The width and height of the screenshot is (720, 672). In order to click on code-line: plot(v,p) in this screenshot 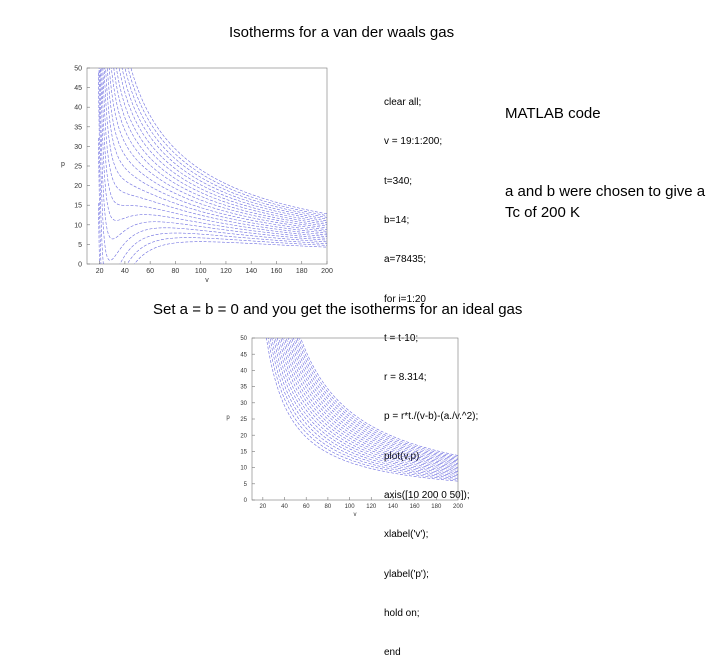, I will do `click(402, 456)`.